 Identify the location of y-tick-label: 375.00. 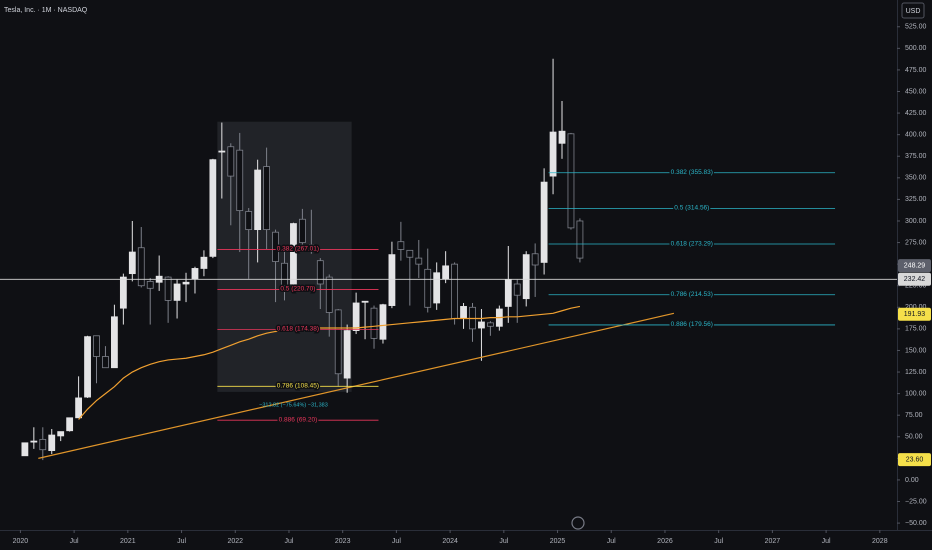
(916, 156).